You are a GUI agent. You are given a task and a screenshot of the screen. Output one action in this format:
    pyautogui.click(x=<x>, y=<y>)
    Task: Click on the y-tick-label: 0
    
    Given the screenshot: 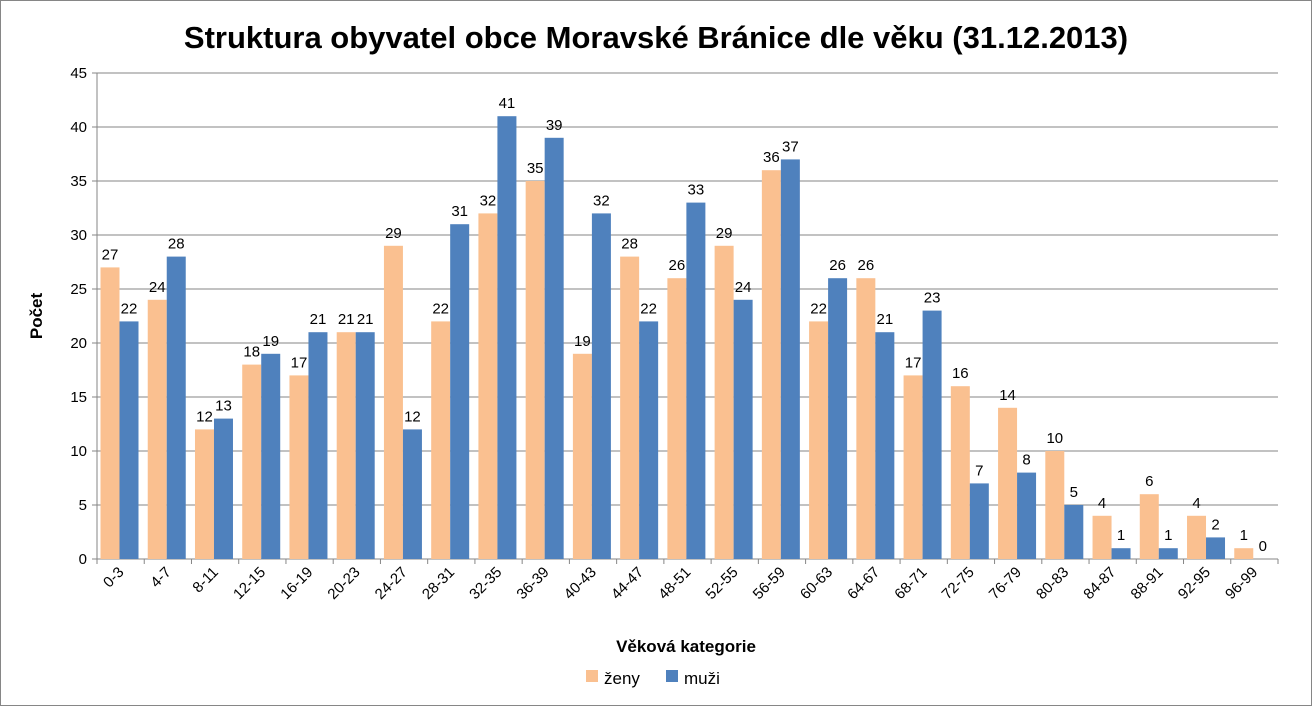 What is the action you would take?
    pyautogui.click(x=83, y=559)
    